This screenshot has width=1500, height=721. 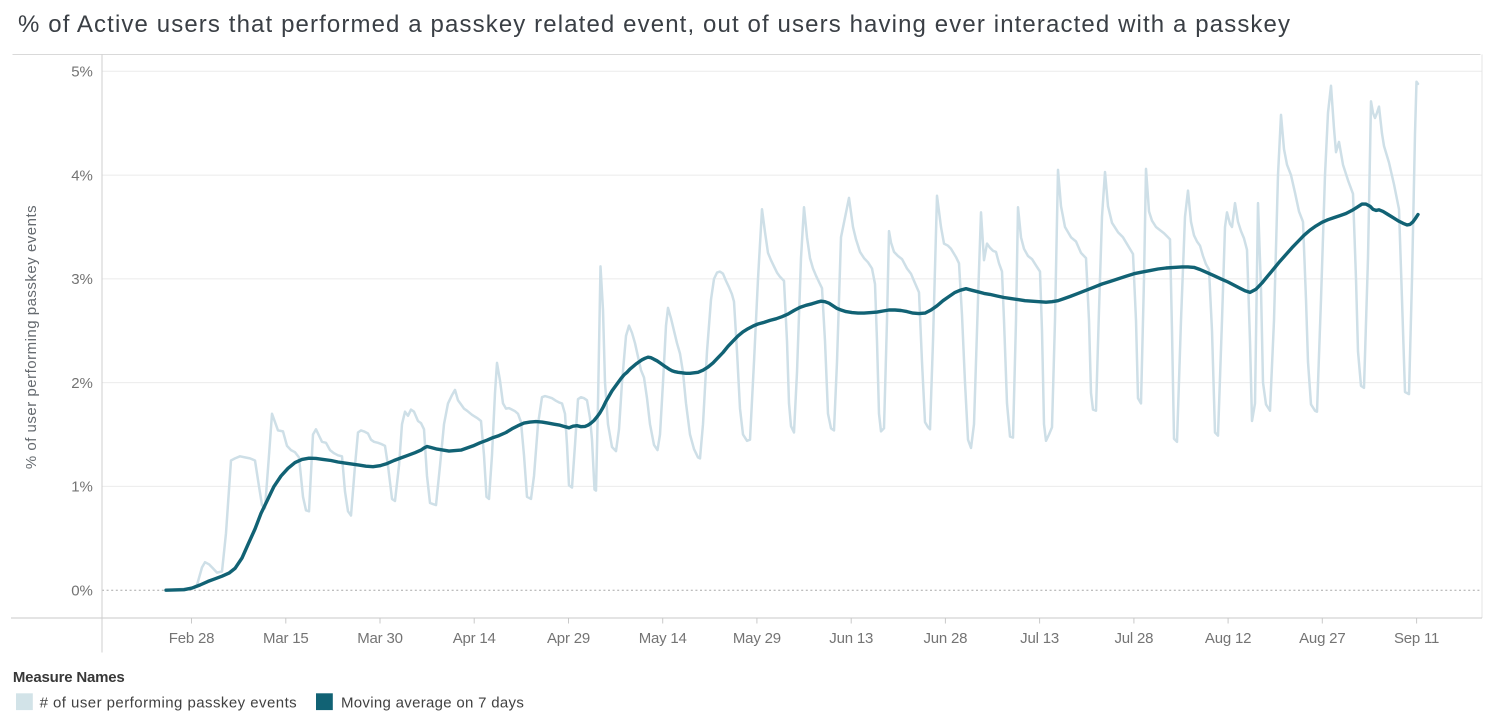 What do you see at coordinates (82, 590) in the screenshot?
I see `svg-text: 0%` at bounding box center [82, 590].